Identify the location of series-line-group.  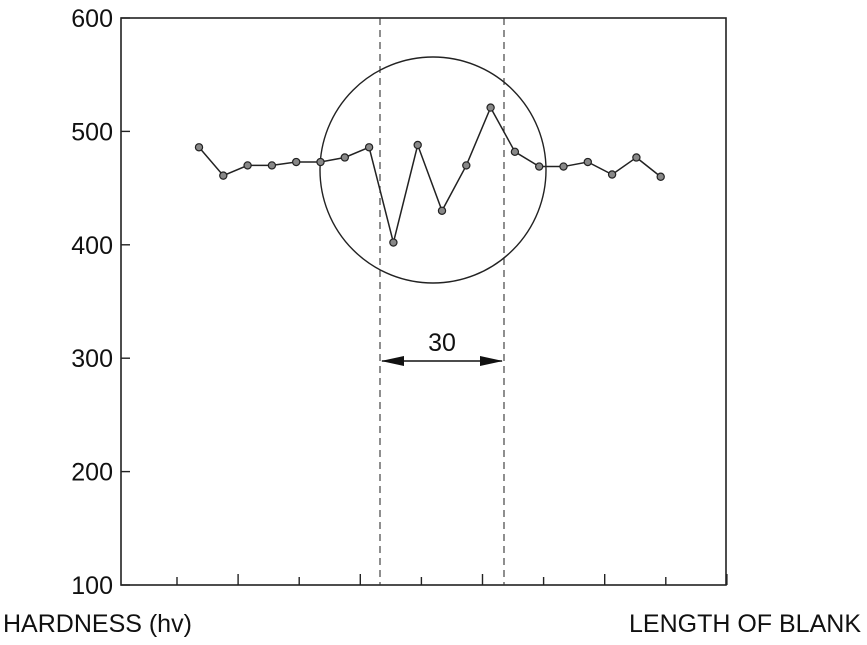
(430, 175).